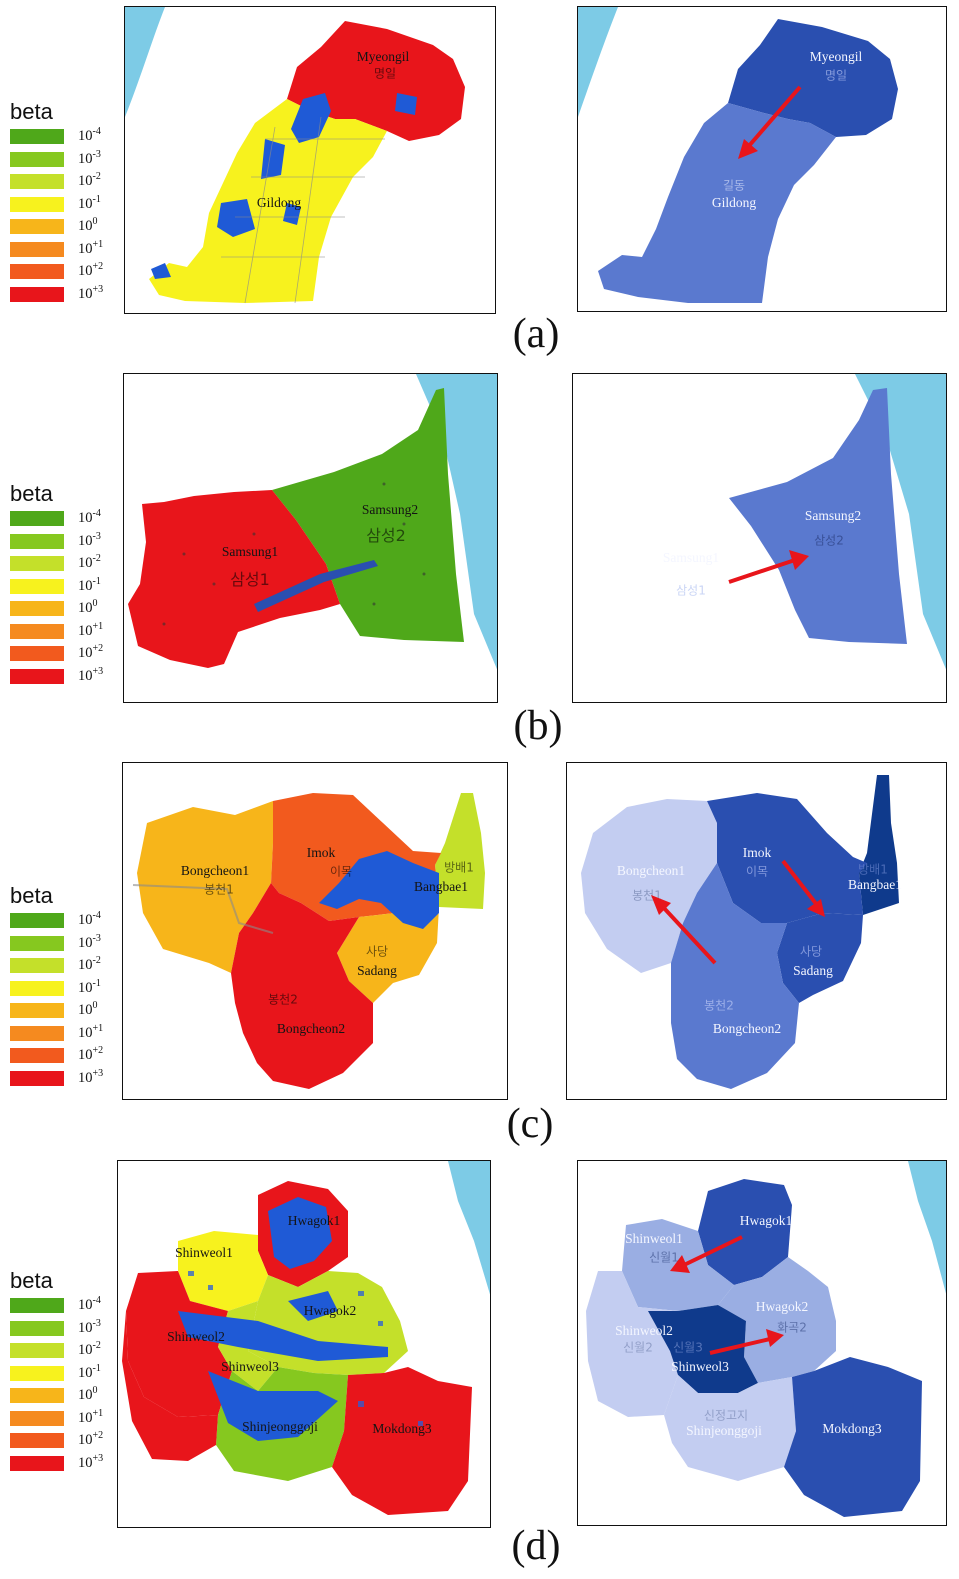  What do you see at coordinates (234, 579) in the screenshot?
I see `region-samsung1` at bounding box center [234, 579].